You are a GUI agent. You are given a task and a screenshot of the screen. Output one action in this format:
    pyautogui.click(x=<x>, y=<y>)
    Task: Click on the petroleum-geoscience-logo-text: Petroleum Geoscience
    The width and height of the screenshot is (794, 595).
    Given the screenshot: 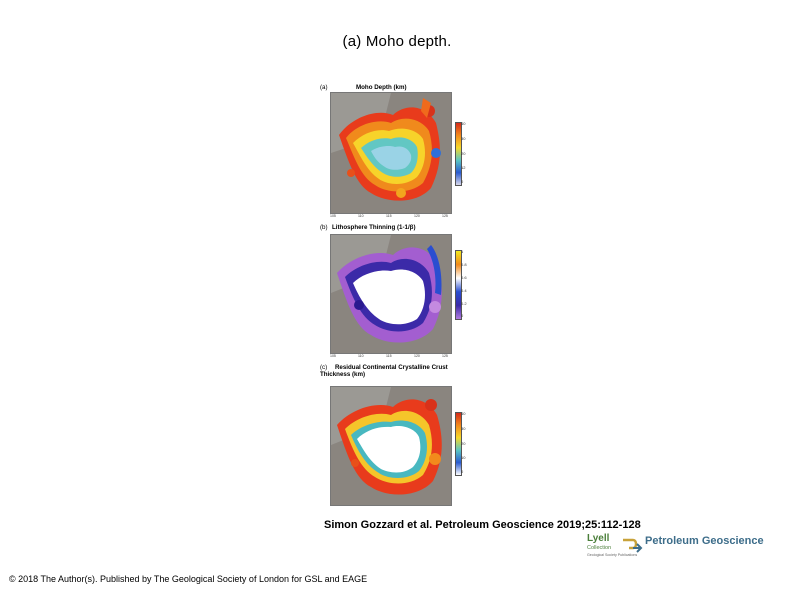 What is the action you would take?
    pyautogui.click(x=704, y=541)
    